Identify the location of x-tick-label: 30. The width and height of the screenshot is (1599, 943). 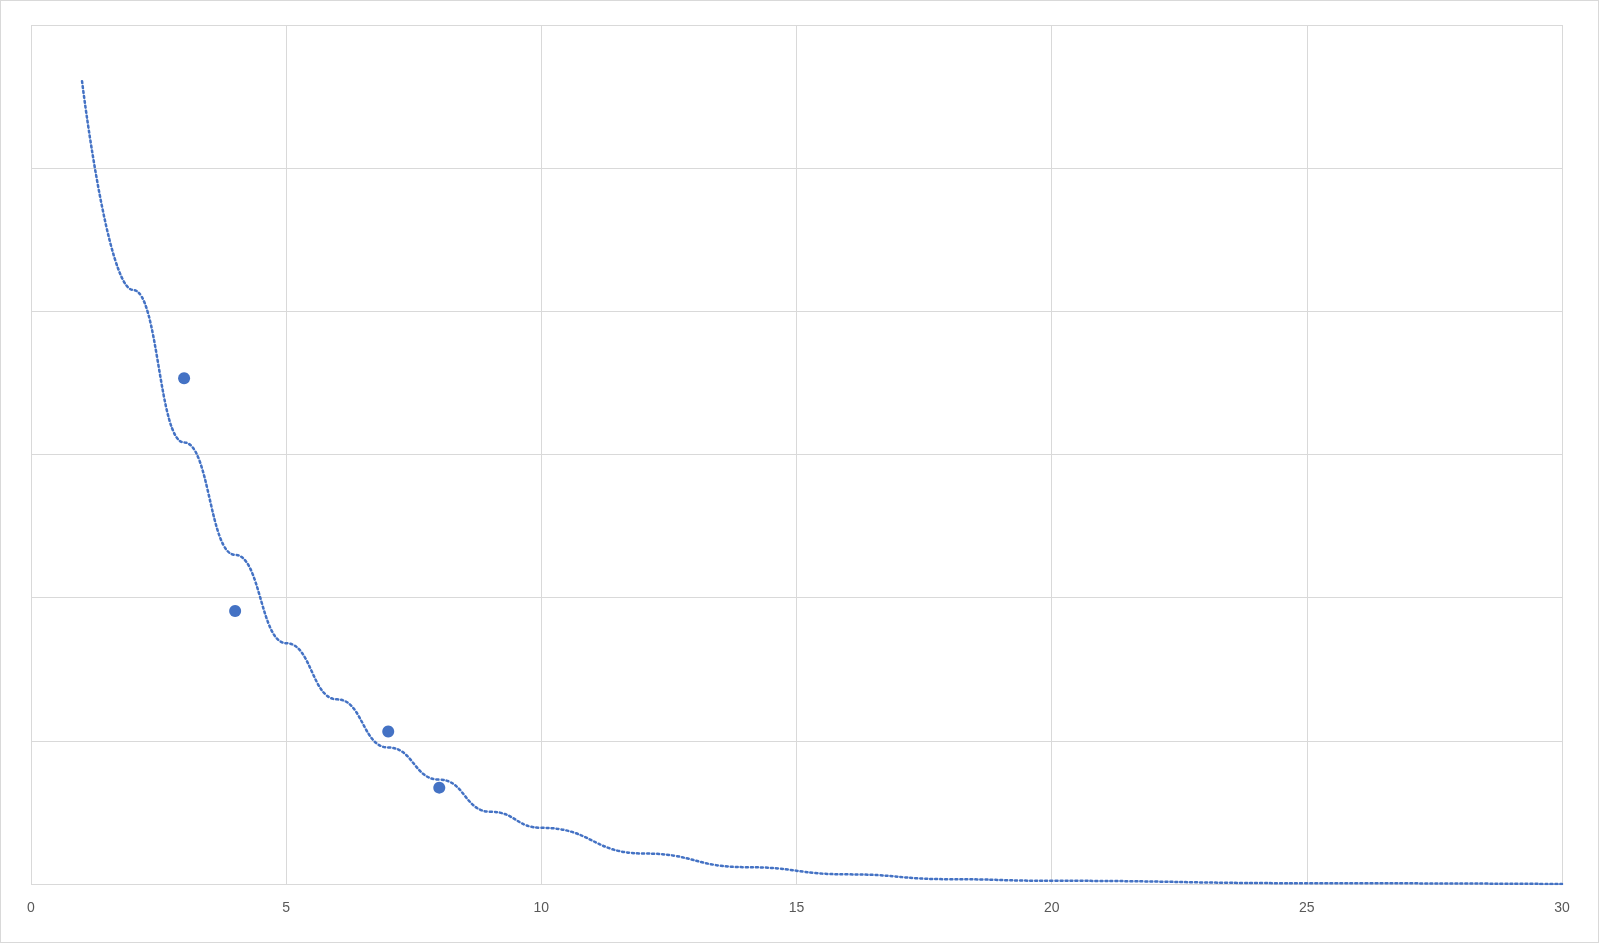
(1562, 907).